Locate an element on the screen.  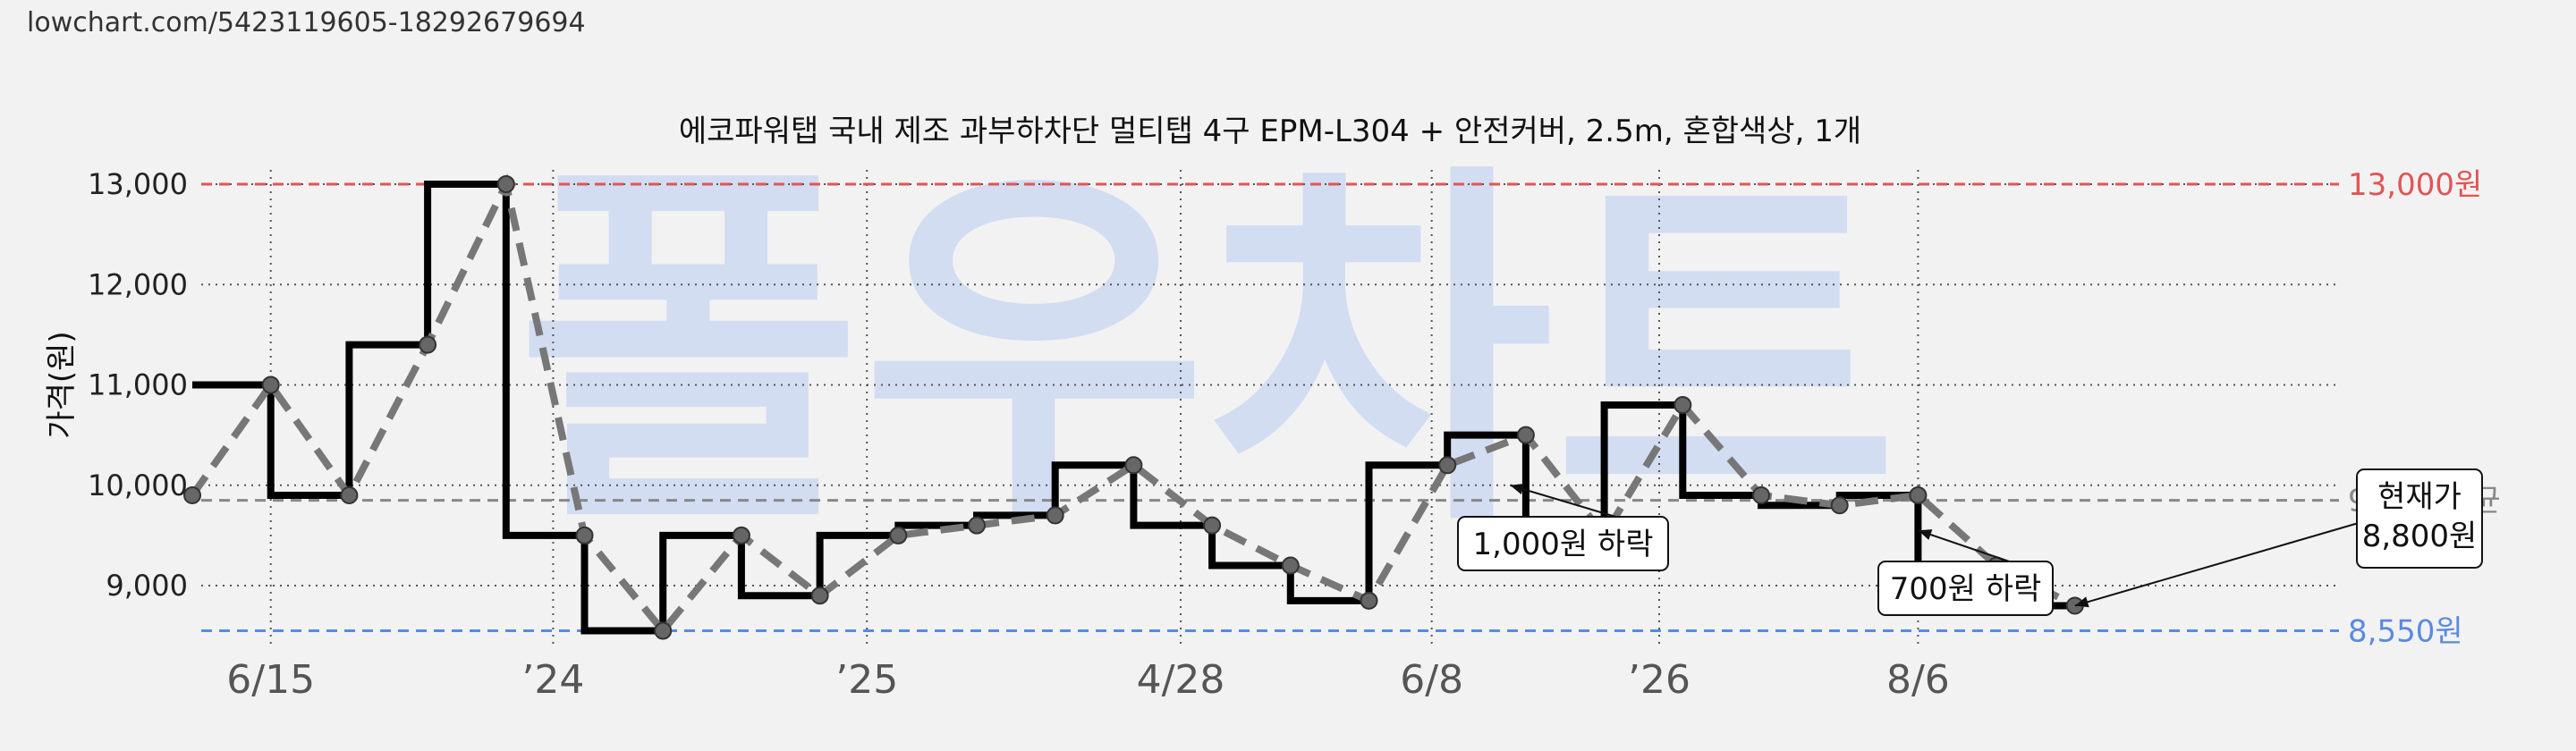
annotation-box: 현재가 8,800원 is located at coordinates (2278, 538).